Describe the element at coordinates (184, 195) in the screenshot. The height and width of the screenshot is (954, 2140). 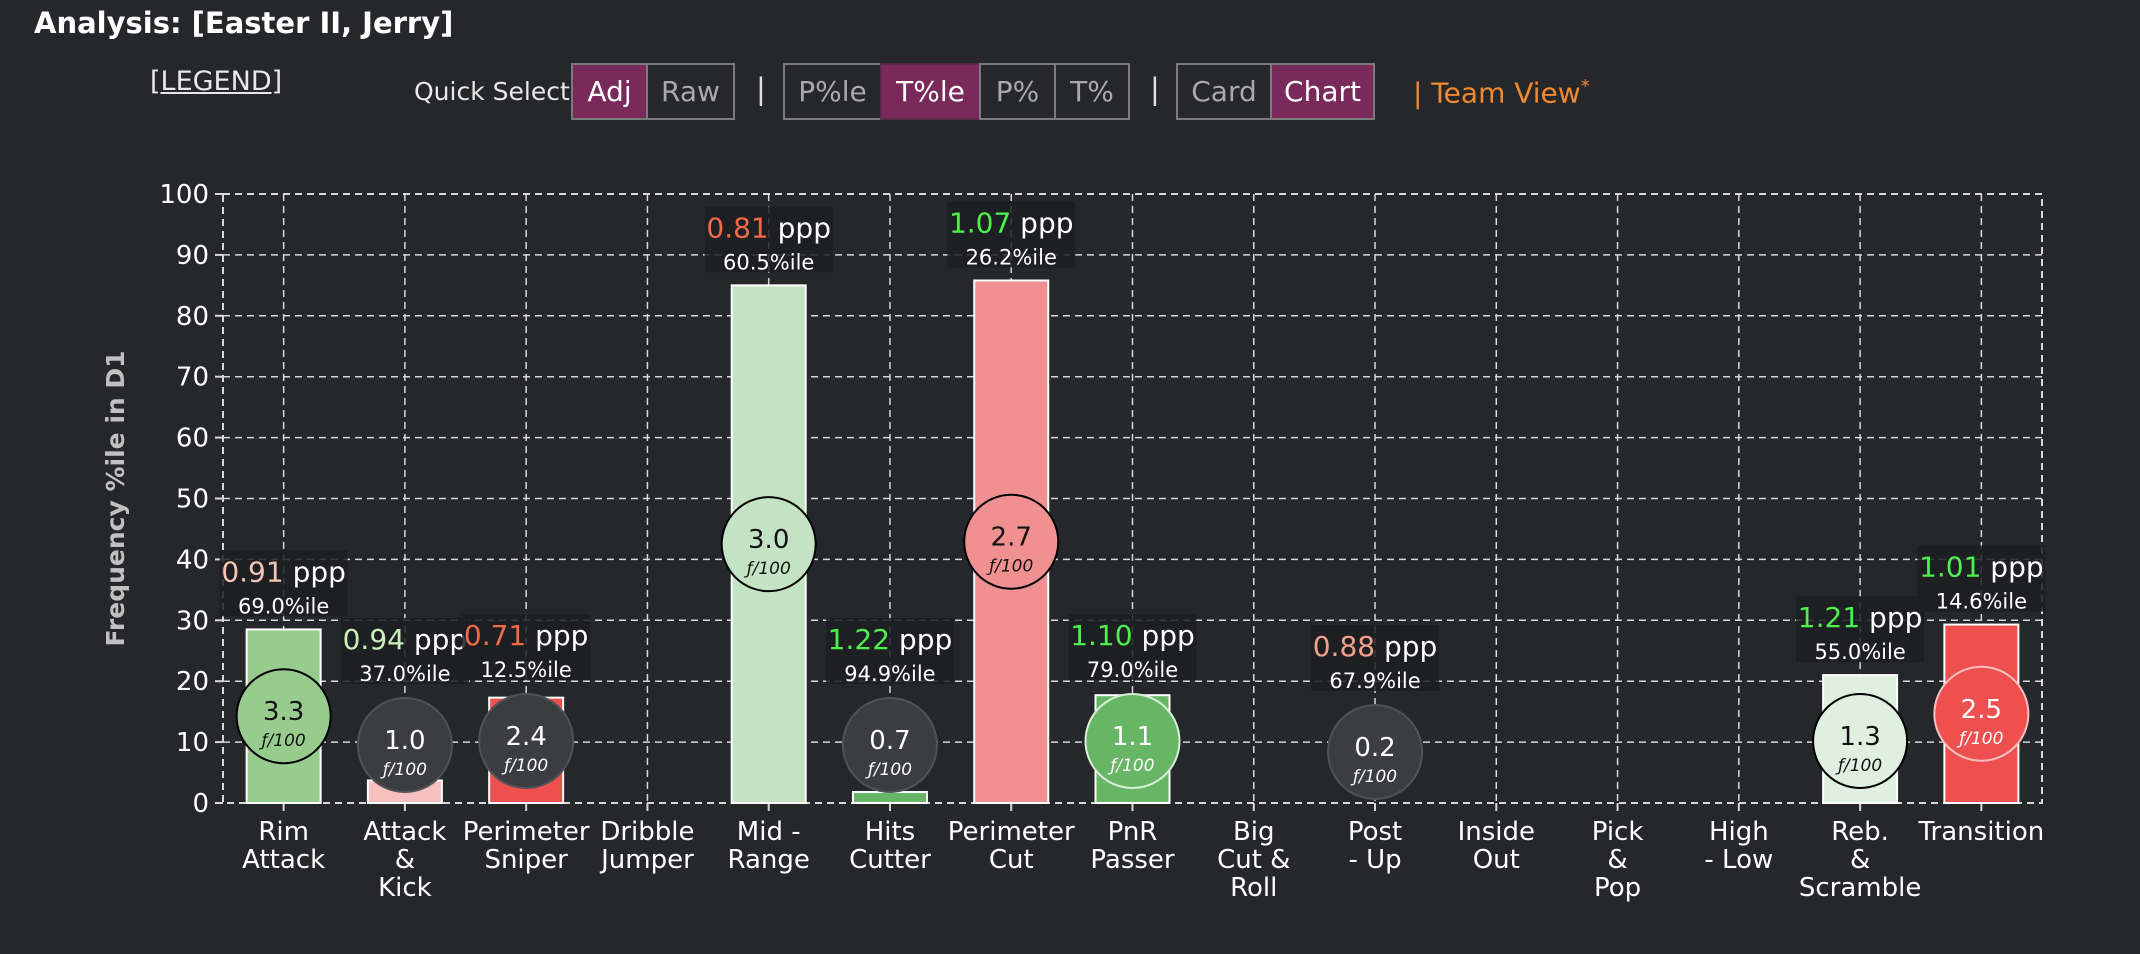
I see `y-tick-label: 100` at that location.